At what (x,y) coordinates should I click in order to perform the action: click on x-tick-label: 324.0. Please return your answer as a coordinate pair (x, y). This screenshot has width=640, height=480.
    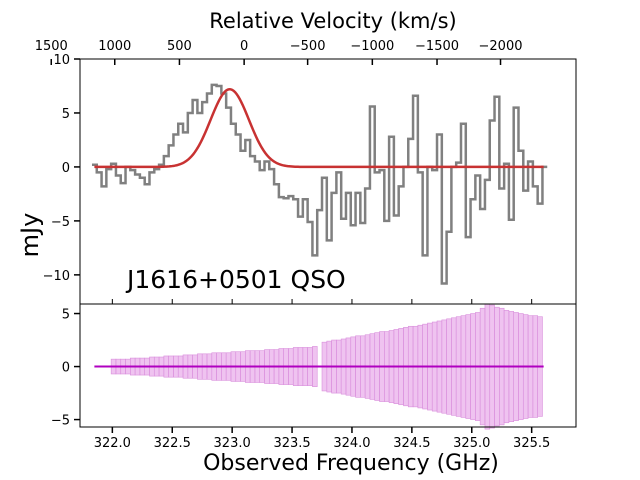
    Looking at the image, I should click on (351, 443).